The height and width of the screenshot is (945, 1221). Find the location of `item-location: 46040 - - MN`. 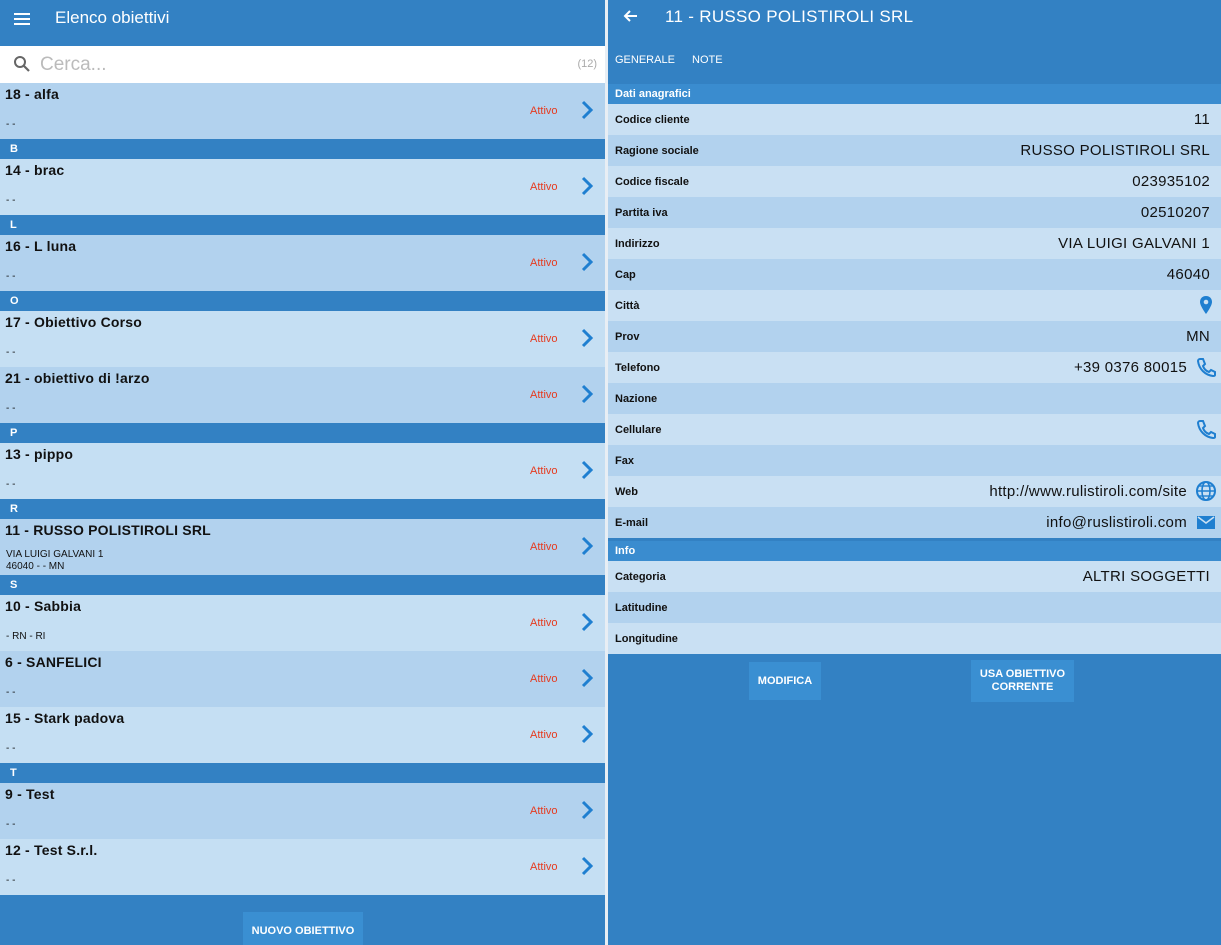

item-location: 46040 - - MN is located at coordinates (35, 566).